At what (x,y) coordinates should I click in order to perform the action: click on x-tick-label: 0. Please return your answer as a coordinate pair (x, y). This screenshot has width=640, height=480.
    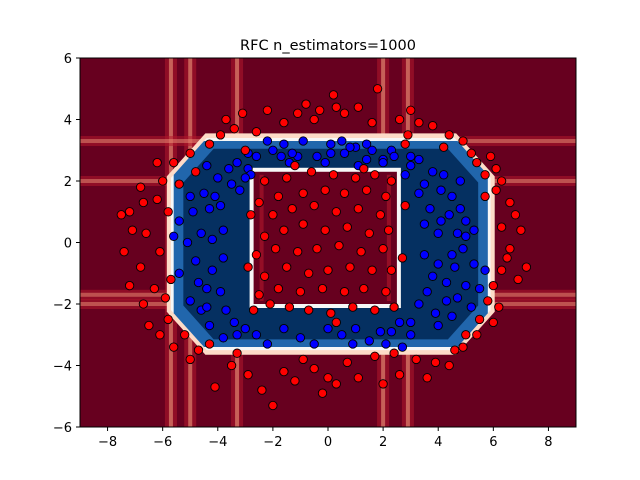
    Looking at the image, I should click on (328, 442).